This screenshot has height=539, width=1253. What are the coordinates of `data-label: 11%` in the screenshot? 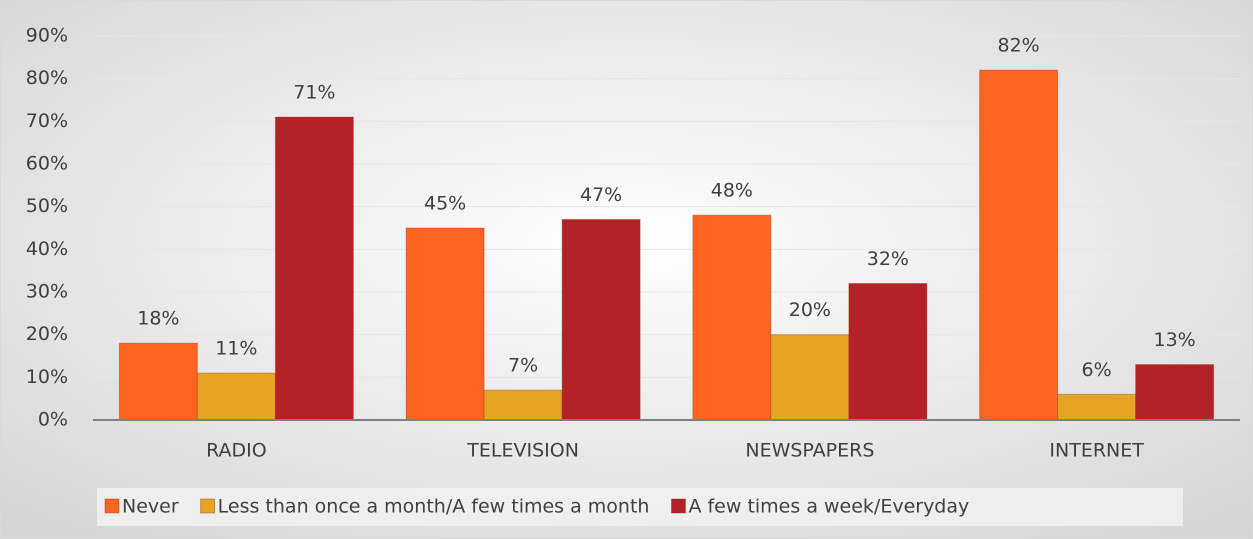 It's located at (236, 349).